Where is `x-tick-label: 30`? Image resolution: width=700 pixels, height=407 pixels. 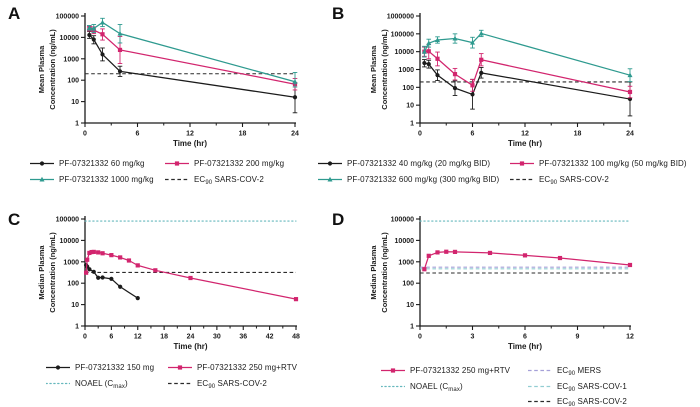 x-tick-label: 30 is located at coordinates (217, 337).